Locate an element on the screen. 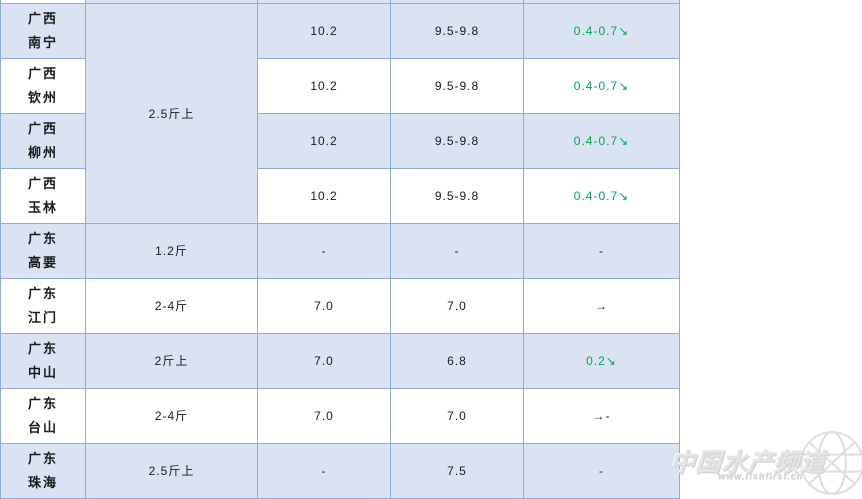  region-city: 台山 is located at coordinates (42, 427).